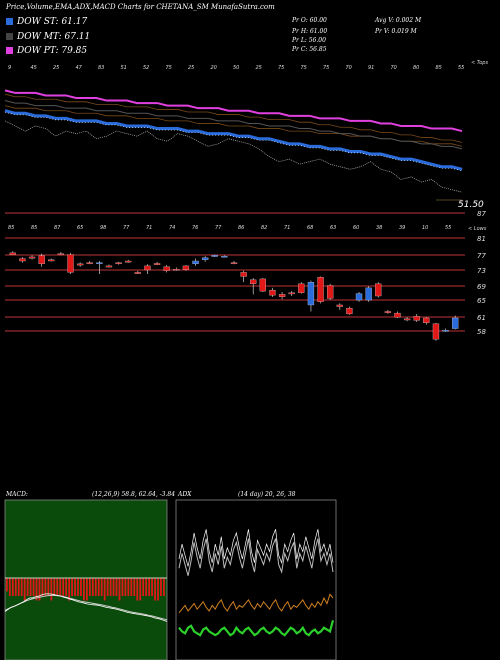 The height and width of the screenshot is (660, 500). Describe the element at coordinates (310, 31) in the screenshot. I see `stat-high: Pr H: 61.00` at that location.